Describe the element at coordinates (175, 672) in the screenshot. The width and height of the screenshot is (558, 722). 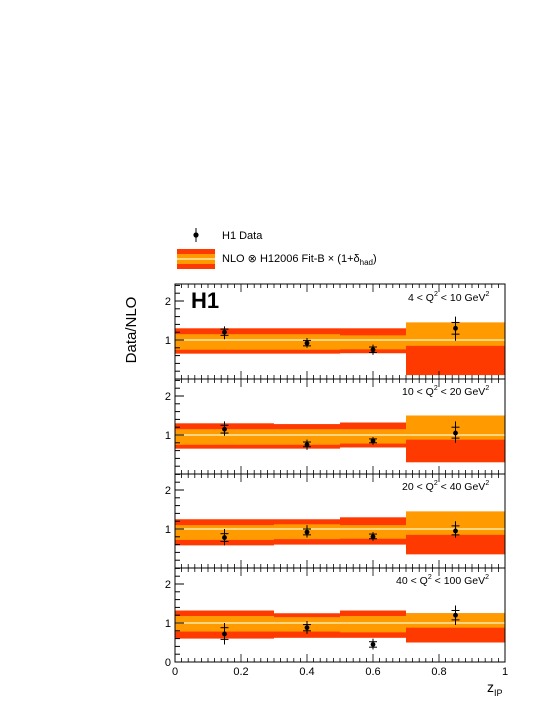
I see `x-tick-label: 0` at that location.